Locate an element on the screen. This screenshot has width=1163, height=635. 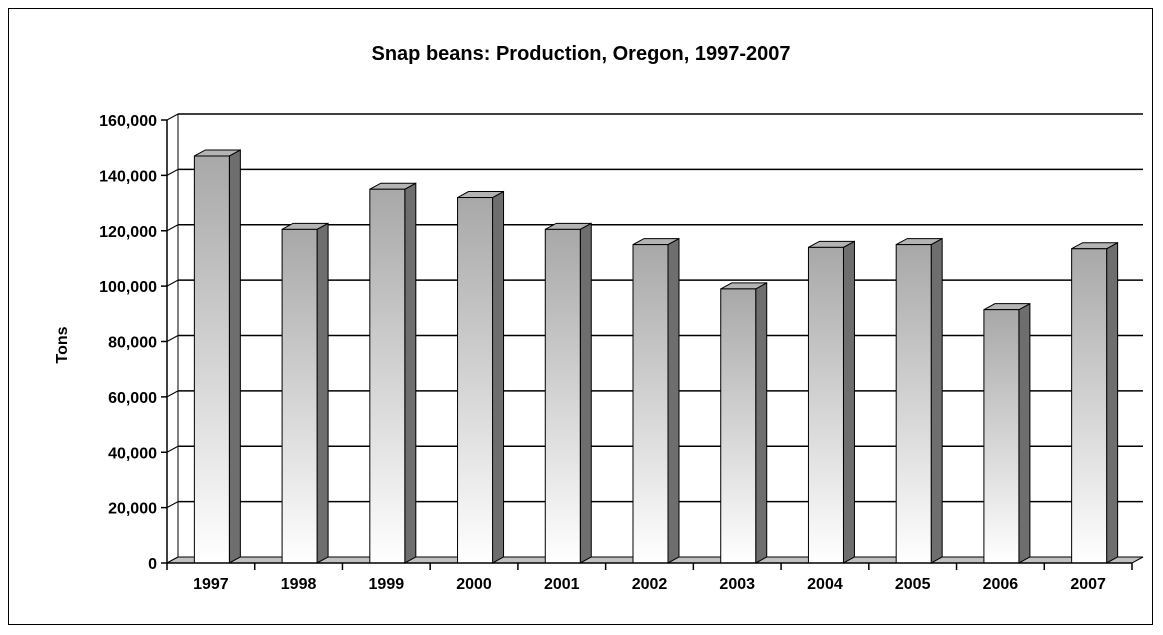
y-tick-label: 80,000 is located at coordinates (132, 343).